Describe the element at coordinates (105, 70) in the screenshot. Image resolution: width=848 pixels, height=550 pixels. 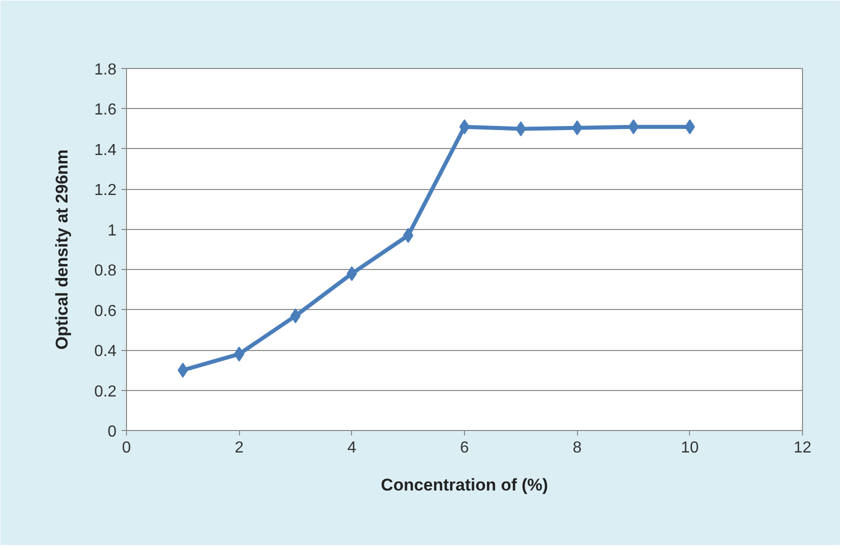
I see `y-tick-label: 1.8` at that location.